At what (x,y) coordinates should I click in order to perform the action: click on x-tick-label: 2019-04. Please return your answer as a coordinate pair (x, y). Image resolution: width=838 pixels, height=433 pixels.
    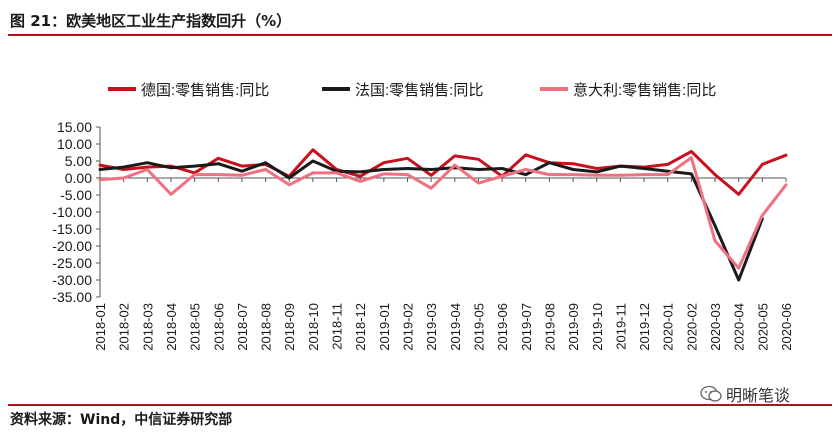
    Looking at the image, I should click on (455, 327).